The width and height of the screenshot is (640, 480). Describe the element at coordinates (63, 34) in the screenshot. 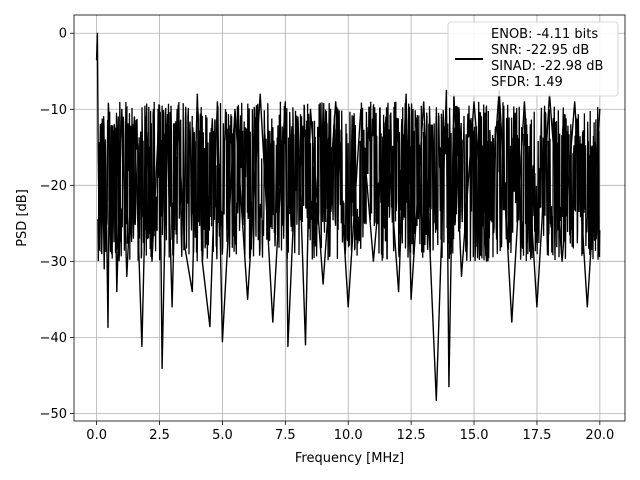

I see `y-tick-label: 0` at that location.